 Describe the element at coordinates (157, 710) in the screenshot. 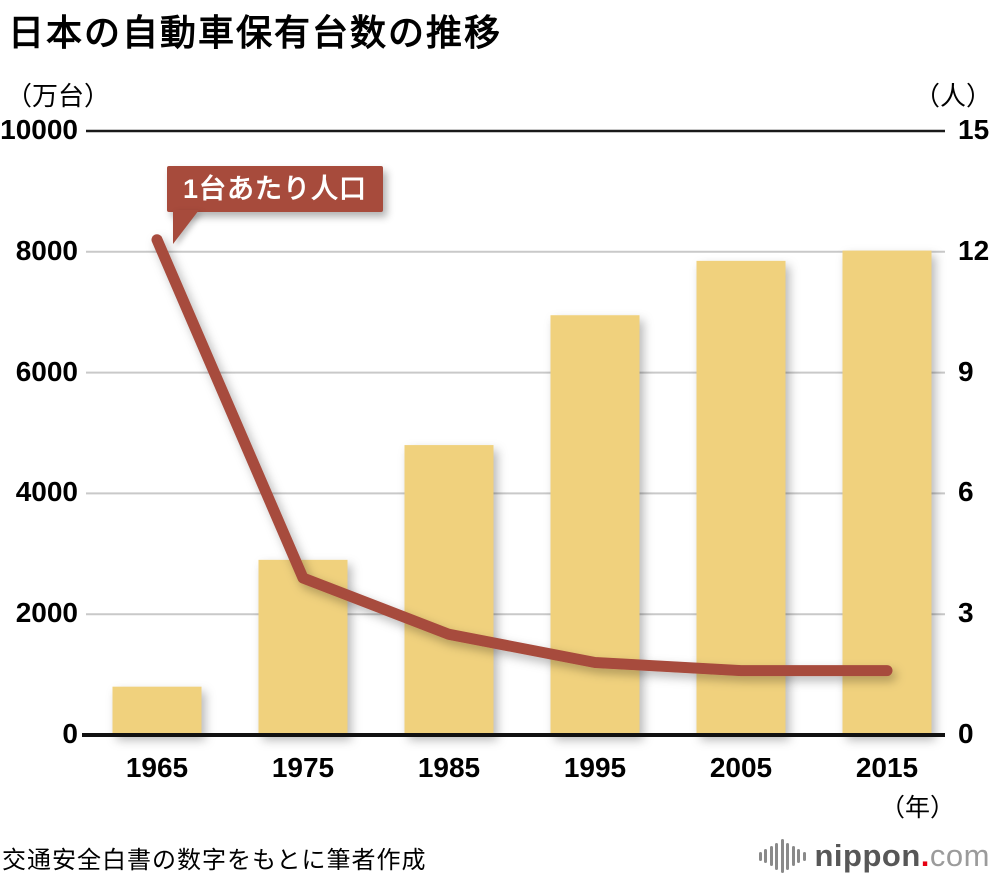

I see `bar-1965` at that location.